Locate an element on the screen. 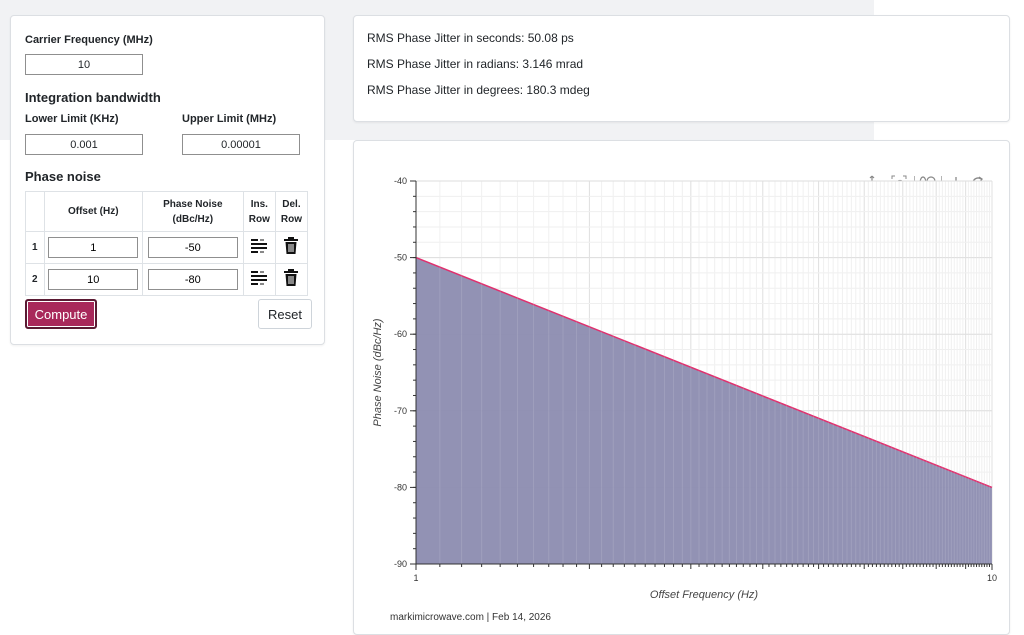 The image size is (1024, 635). y-tick-label: -90 is located at coordinates (400, 564).